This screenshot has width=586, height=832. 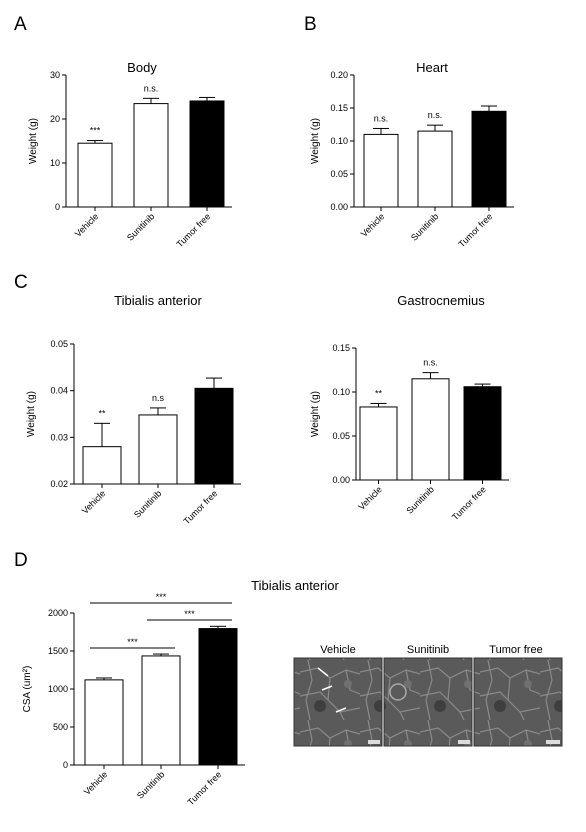 What do you see at coordinates (58, 689) in the screenshot?
I see `y-tick-label: 1000` at bounding box center [58, 689].